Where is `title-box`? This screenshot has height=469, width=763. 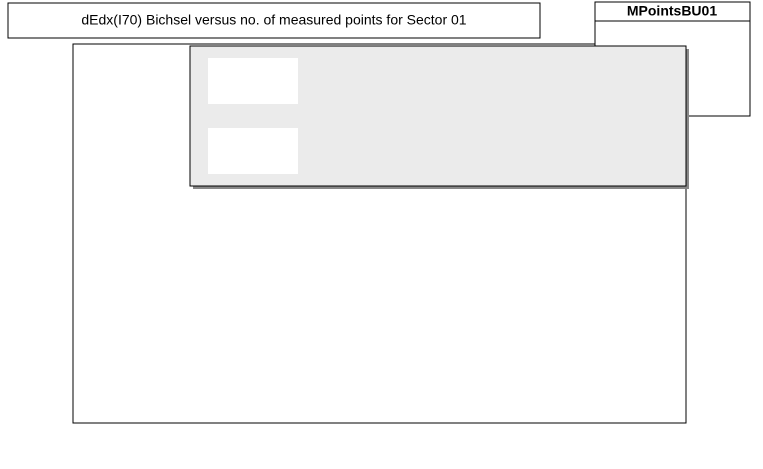 title-box is located at coordinates (274, 20).